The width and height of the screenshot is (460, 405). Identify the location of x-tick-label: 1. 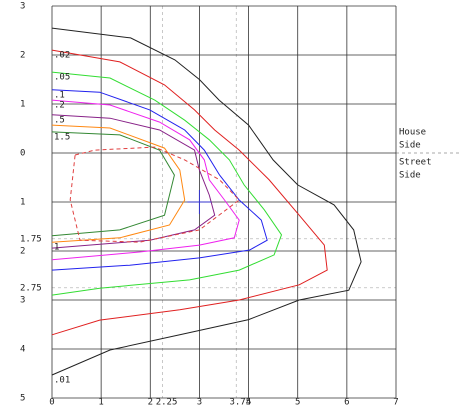
(100, 401).